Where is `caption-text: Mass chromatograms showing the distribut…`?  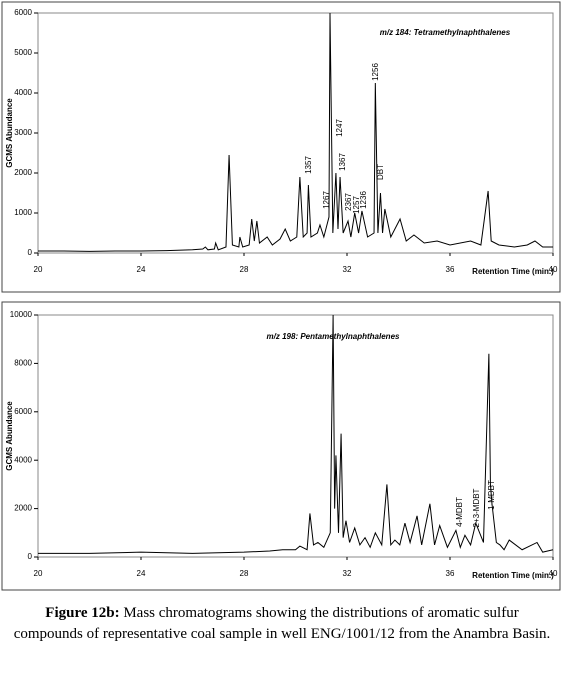
caption-text: Mass chromatograms showing the distribut… is located at coordinates (282, 623).